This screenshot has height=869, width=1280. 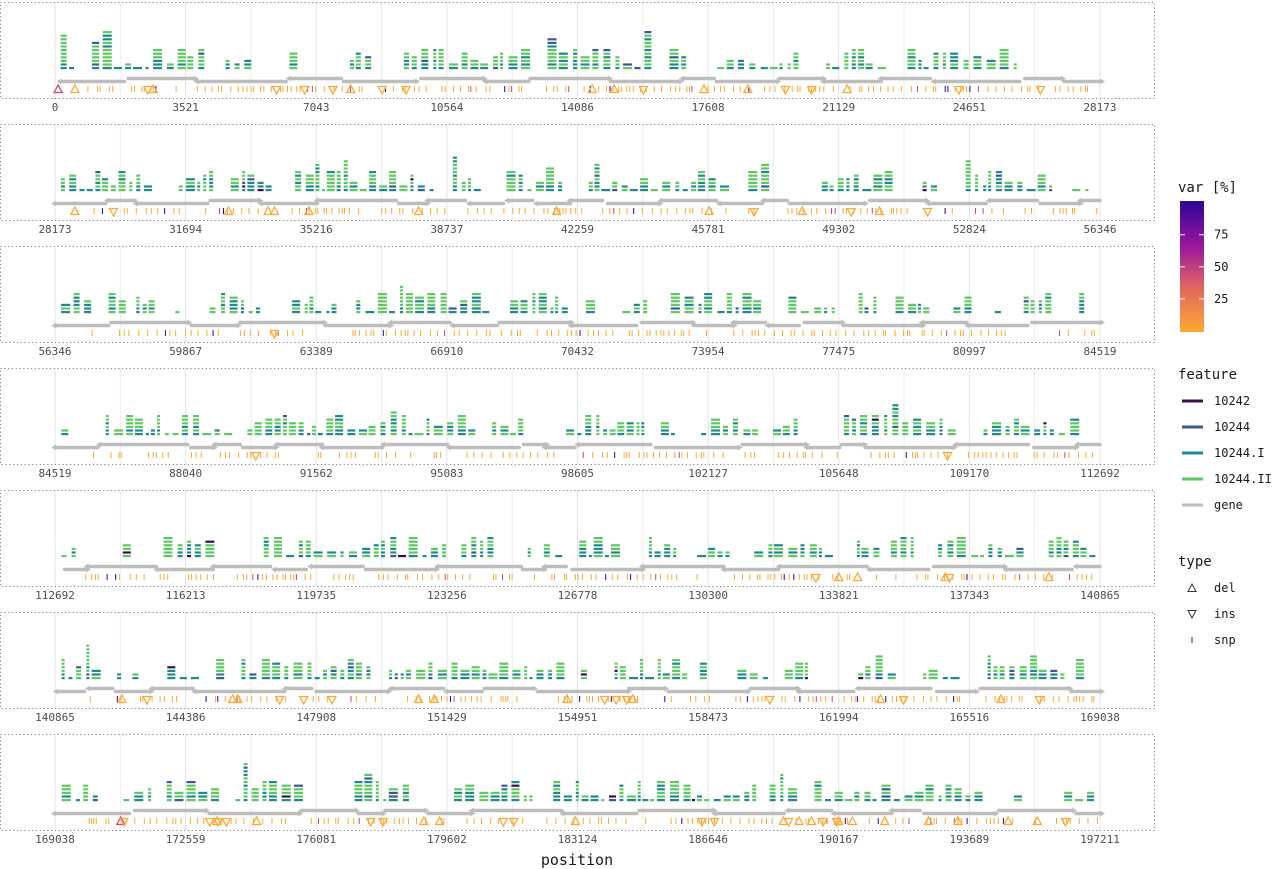 I want to click on x-tick-label: 7043, so click(x=316, y=107).